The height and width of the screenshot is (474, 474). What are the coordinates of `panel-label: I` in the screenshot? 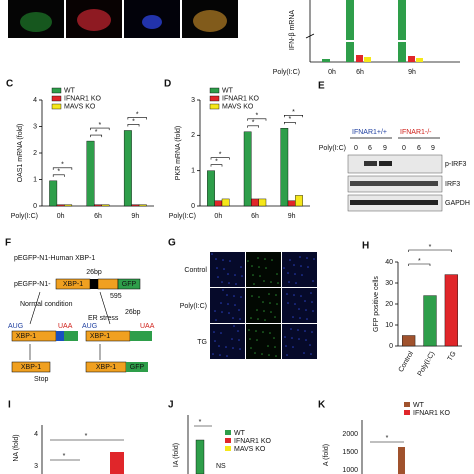 It's located at (9, 405).